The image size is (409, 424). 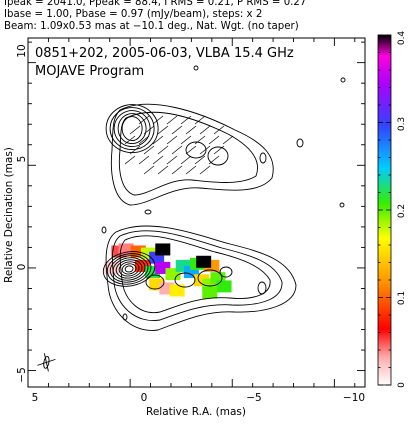 I want to click on core-contour, so click(x=129, y=269).